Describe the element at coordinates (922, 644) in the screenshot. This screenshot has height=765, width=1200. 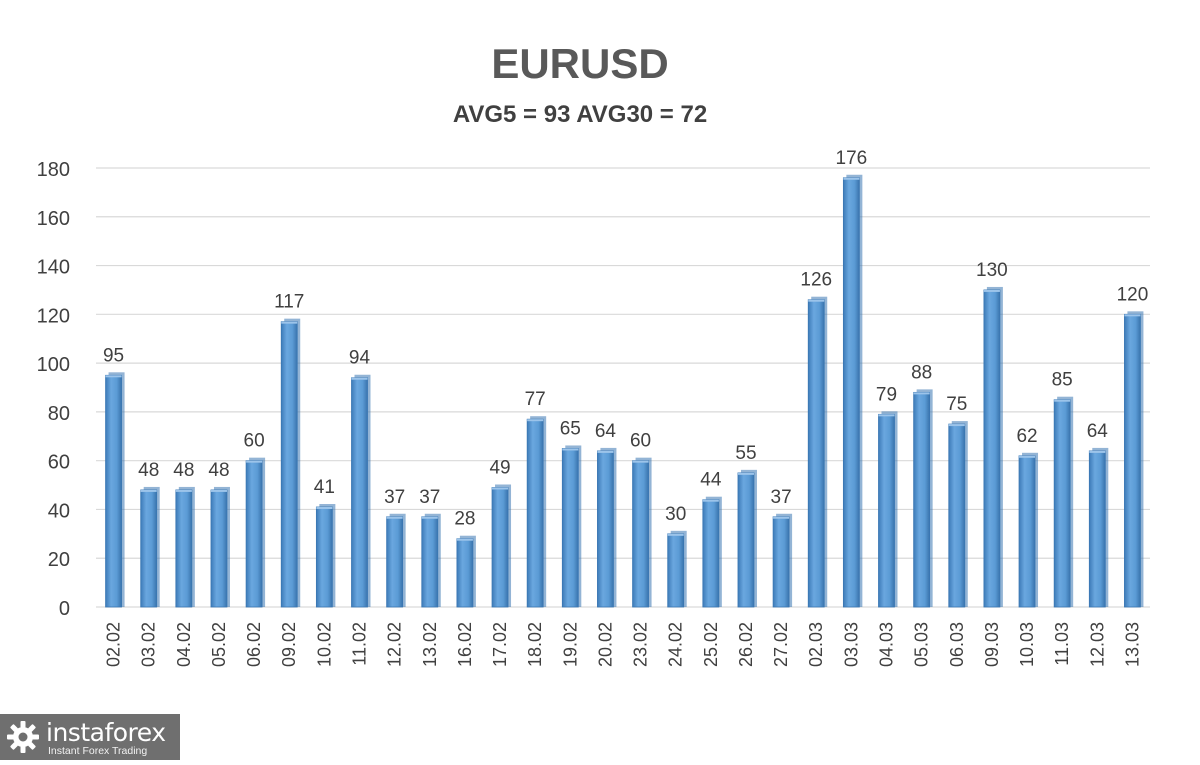
I see `x-tick-label: 05.03` at that location.